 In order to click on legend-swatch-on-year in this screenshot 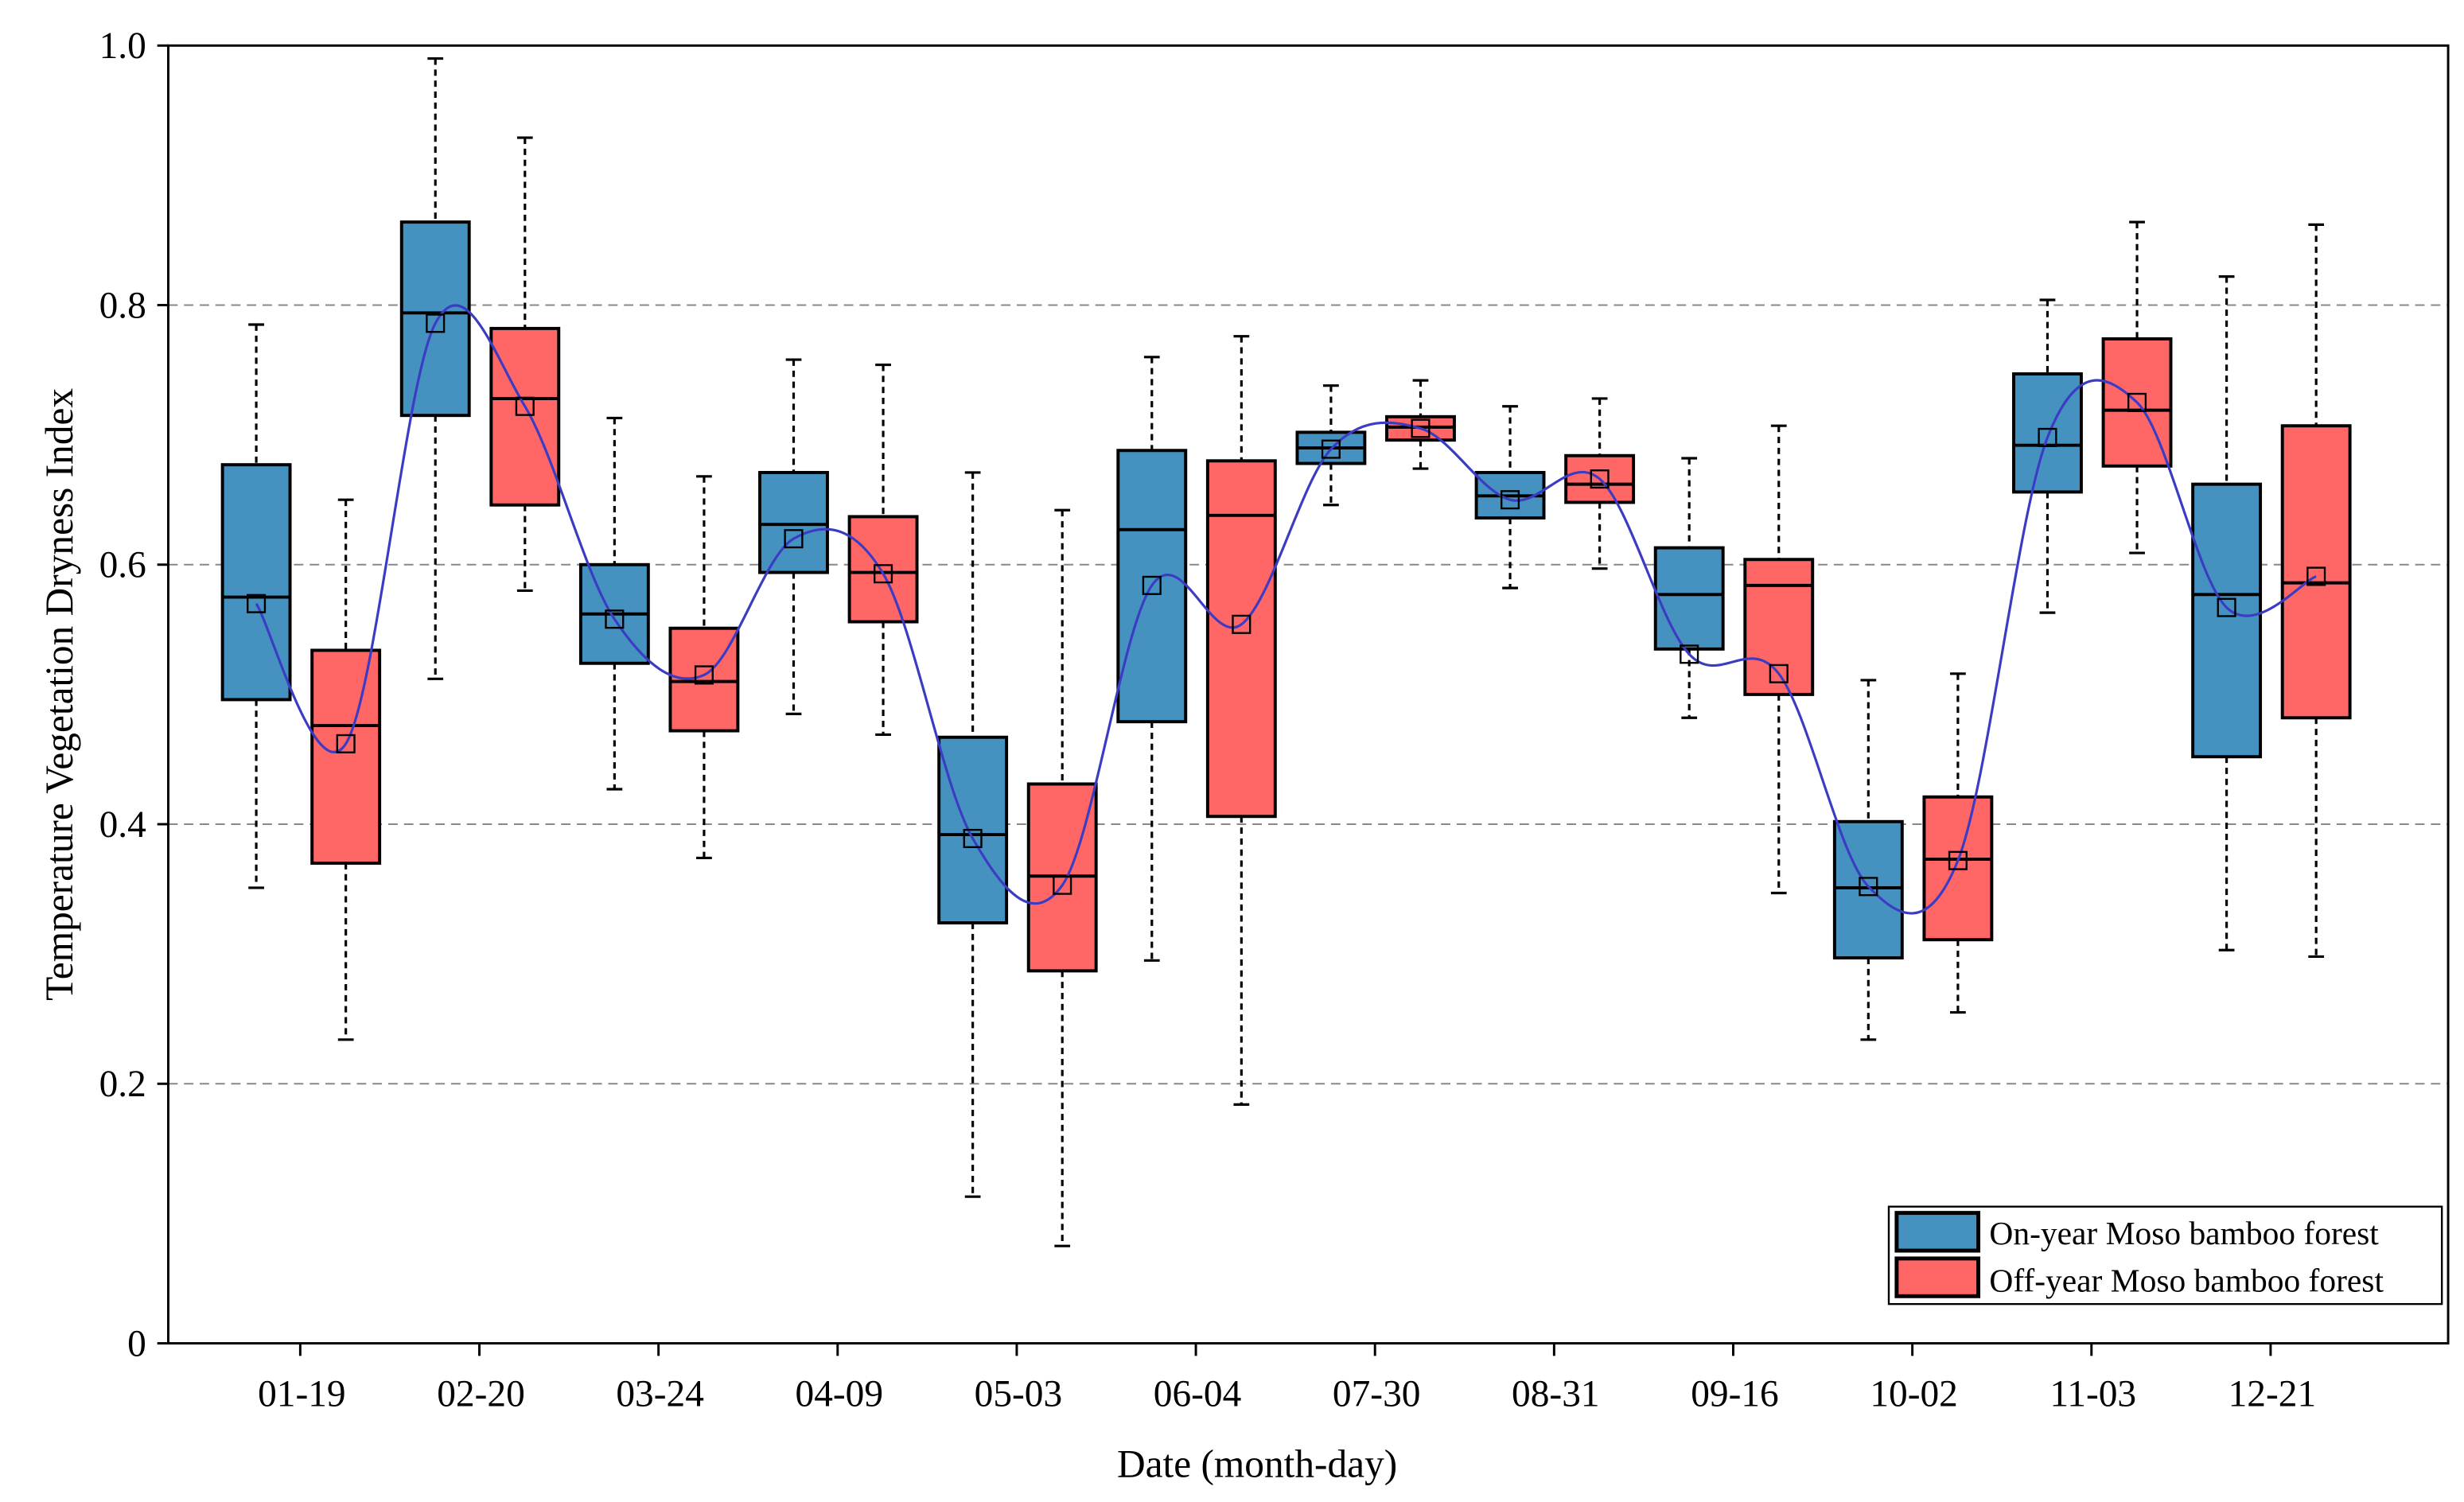, I will do `click(1937, 1232)`.